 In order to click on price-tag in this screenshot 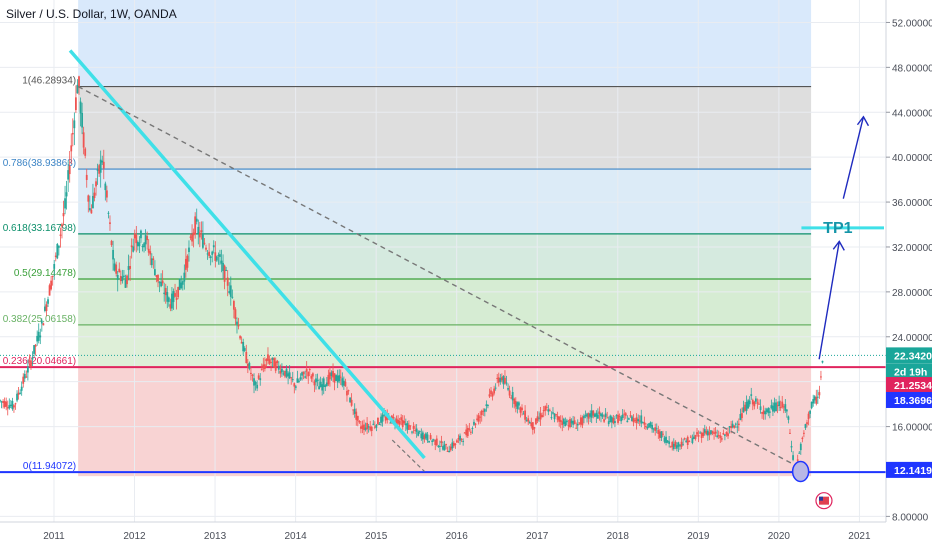, I will do `click(909, 385)`.